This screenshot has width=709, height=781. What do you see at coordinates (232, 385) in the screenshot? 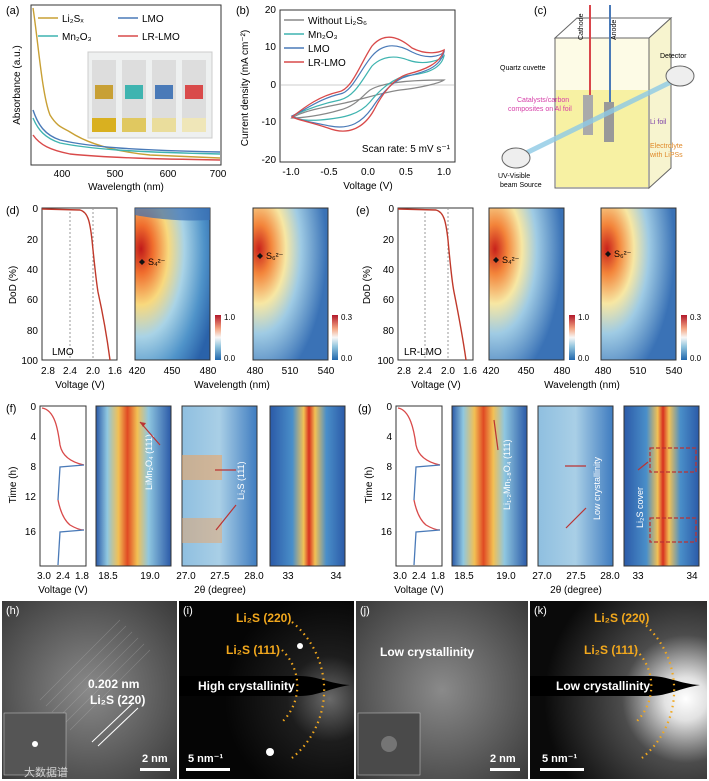
I see `wl-xlabel: Wavelength (nm)` at bounding box center [232, 385].